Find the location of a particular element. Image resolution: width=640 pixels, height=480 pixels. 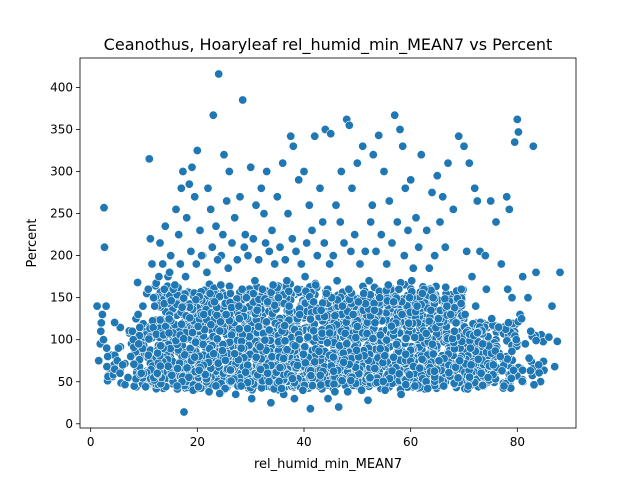

y-axis-label: Percent is located at coordinates (32, 243).